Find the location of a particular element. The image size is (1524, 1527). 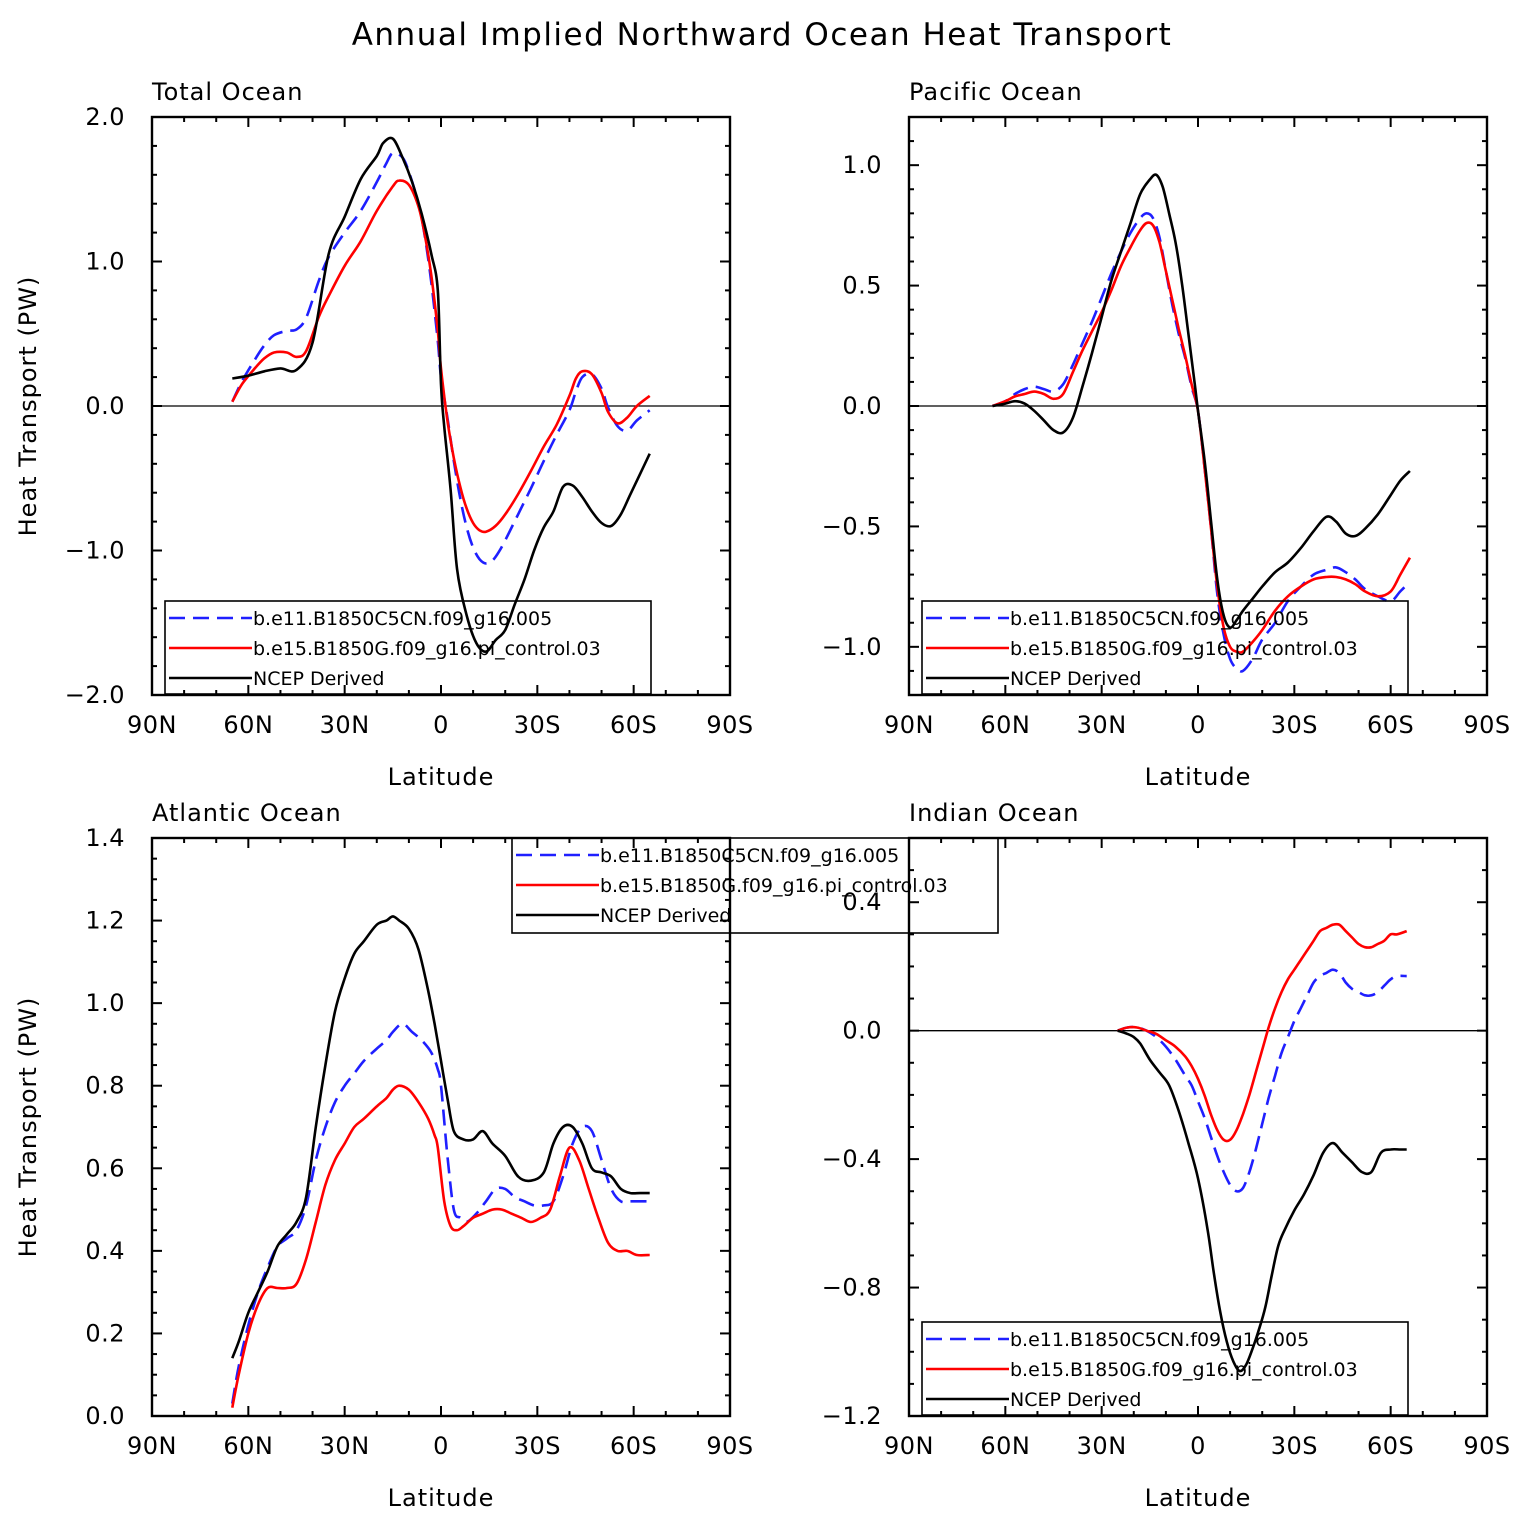

panel-title: Atlantic Ocean is located at coordinates (247, 813).